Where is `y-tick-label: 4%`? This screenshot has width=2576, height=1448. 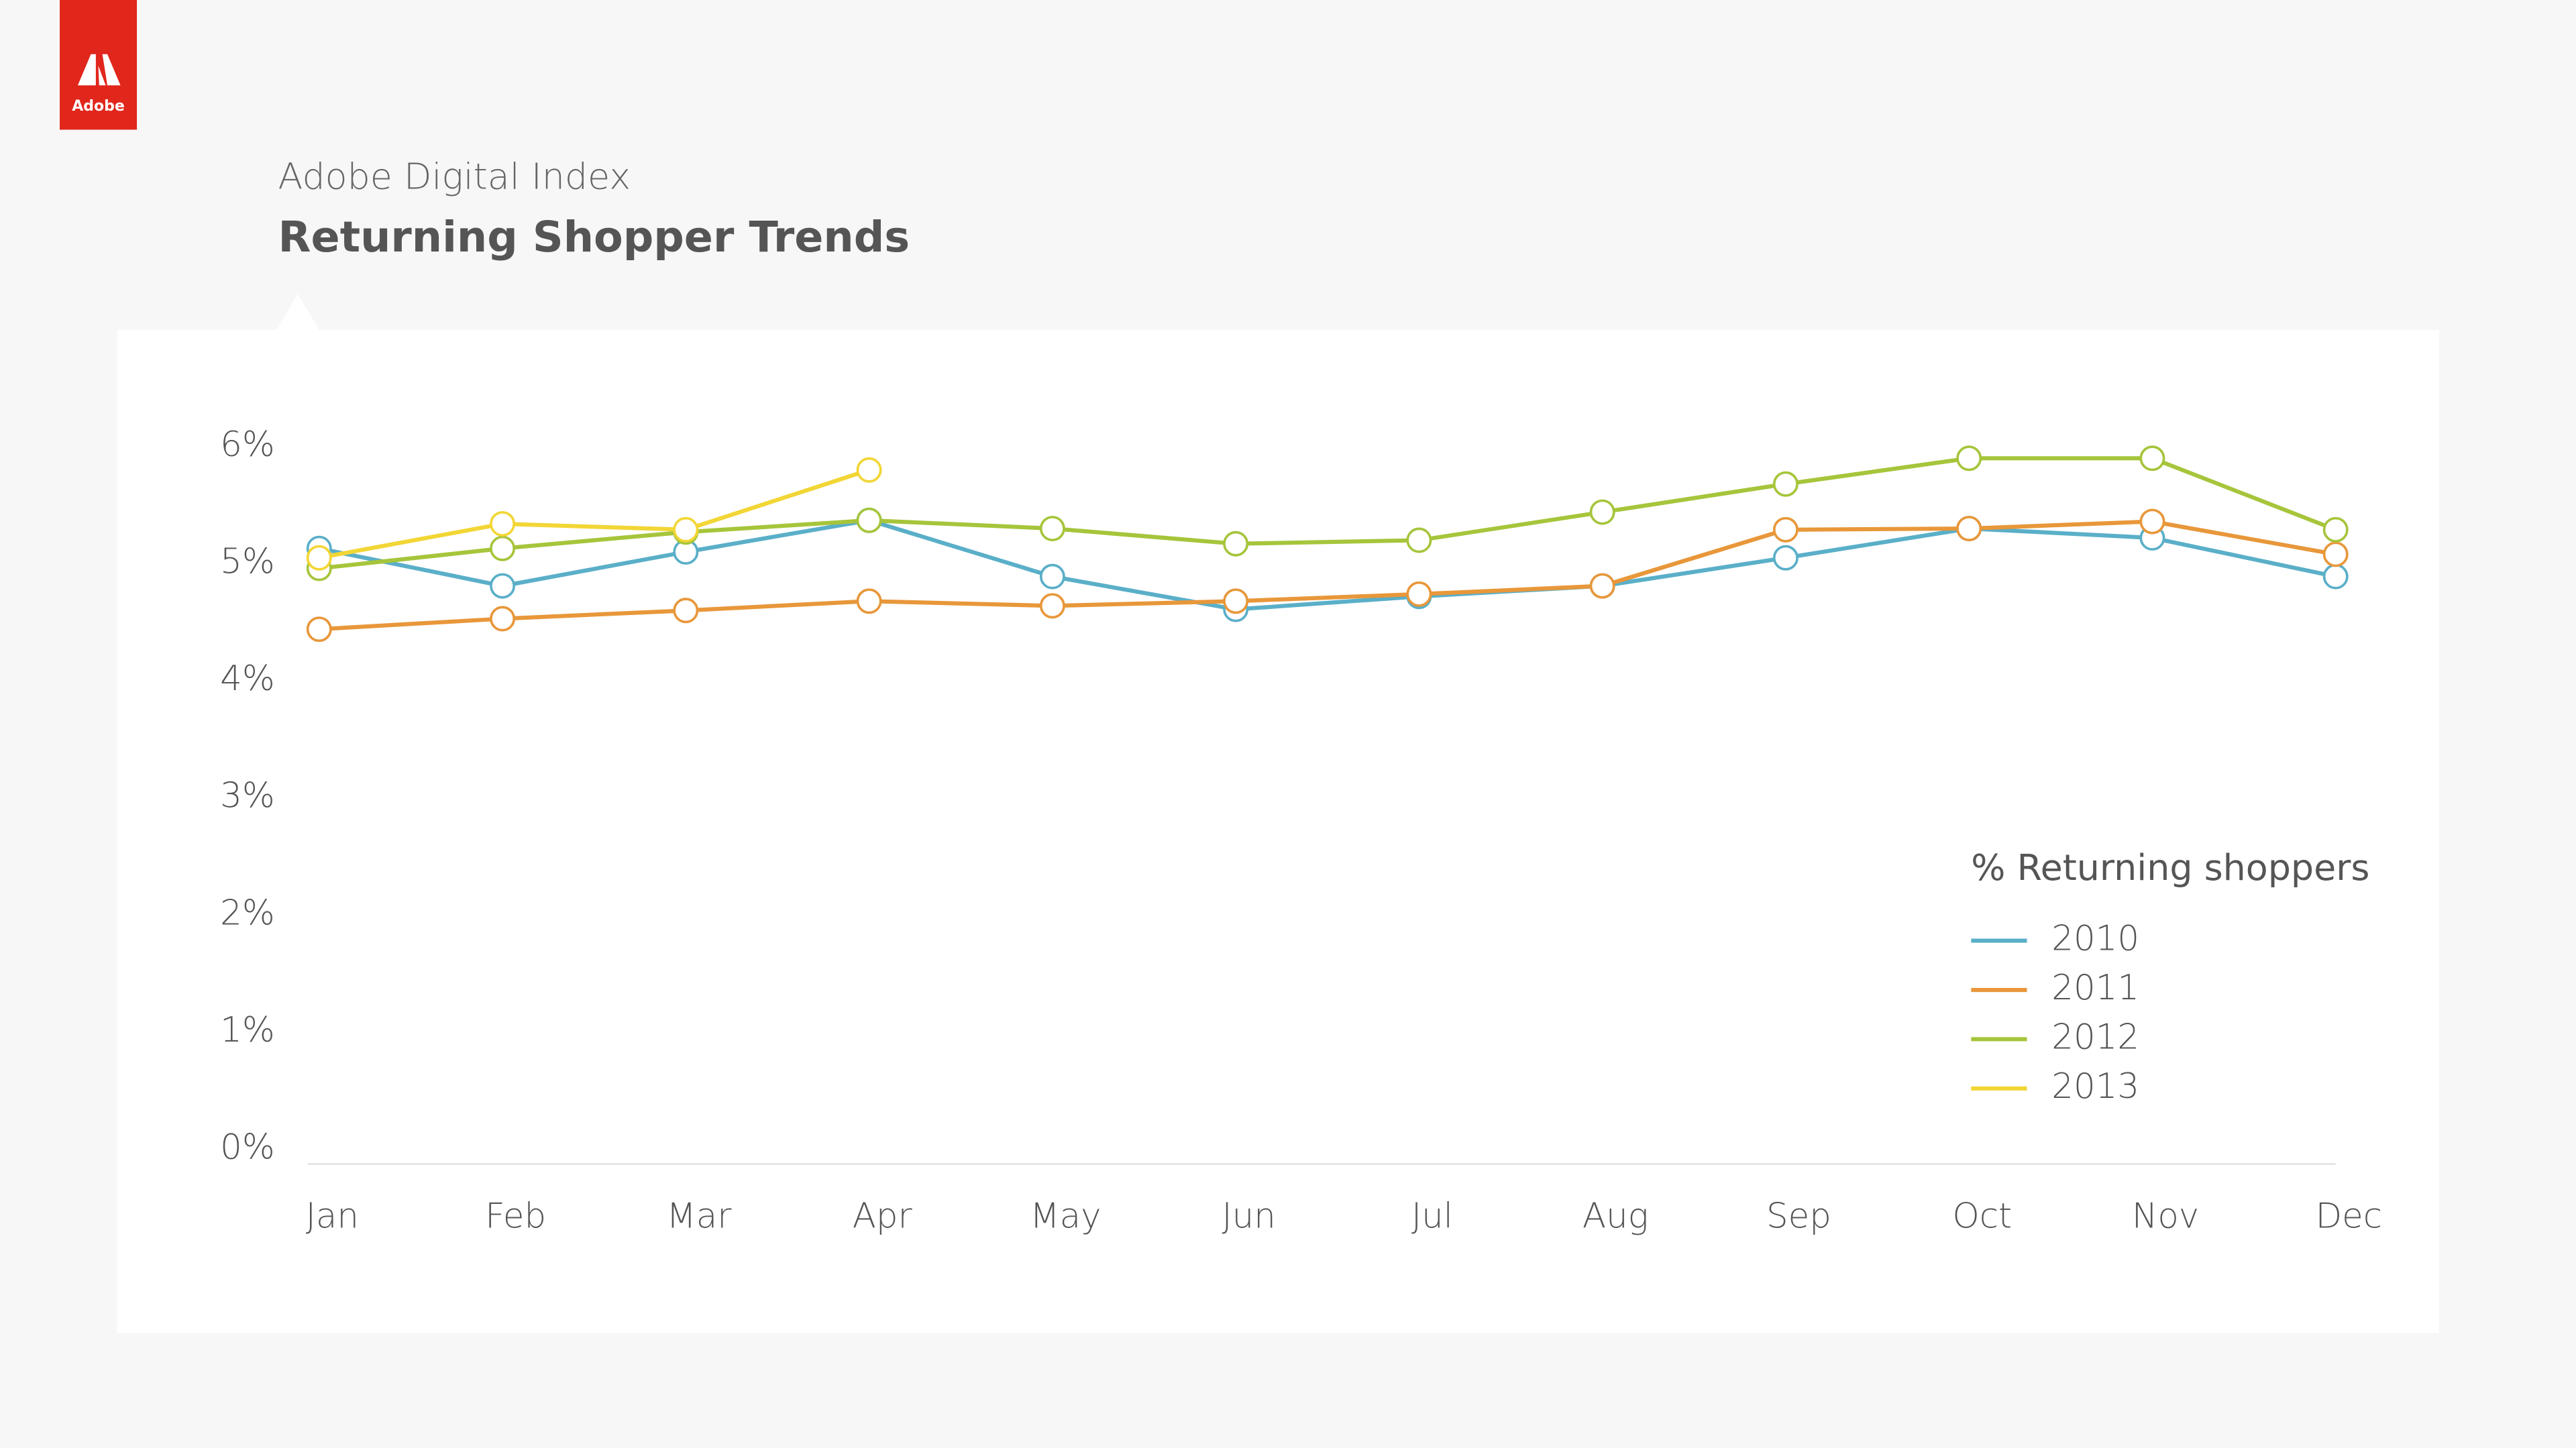
y-tick-label: 4% is located at coordinates (247, 679).